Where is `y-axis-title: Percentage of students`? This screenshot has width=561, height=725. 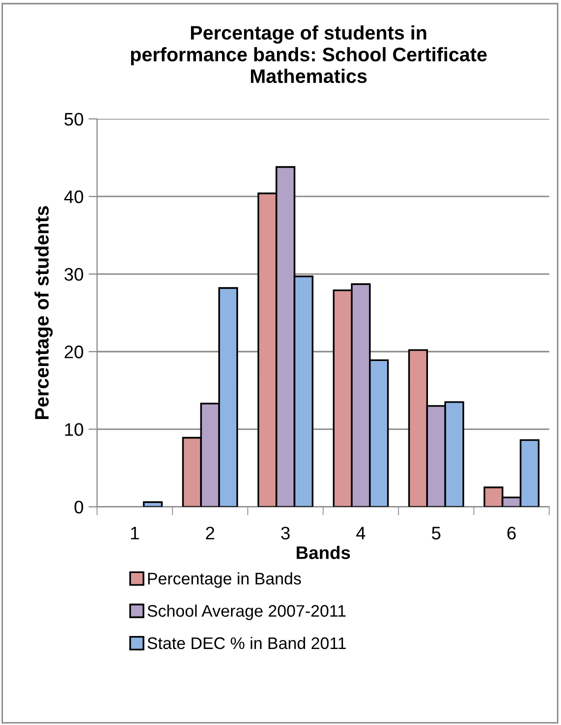 y-axis-title: Percentage of students is located at coordinates (43, 313).